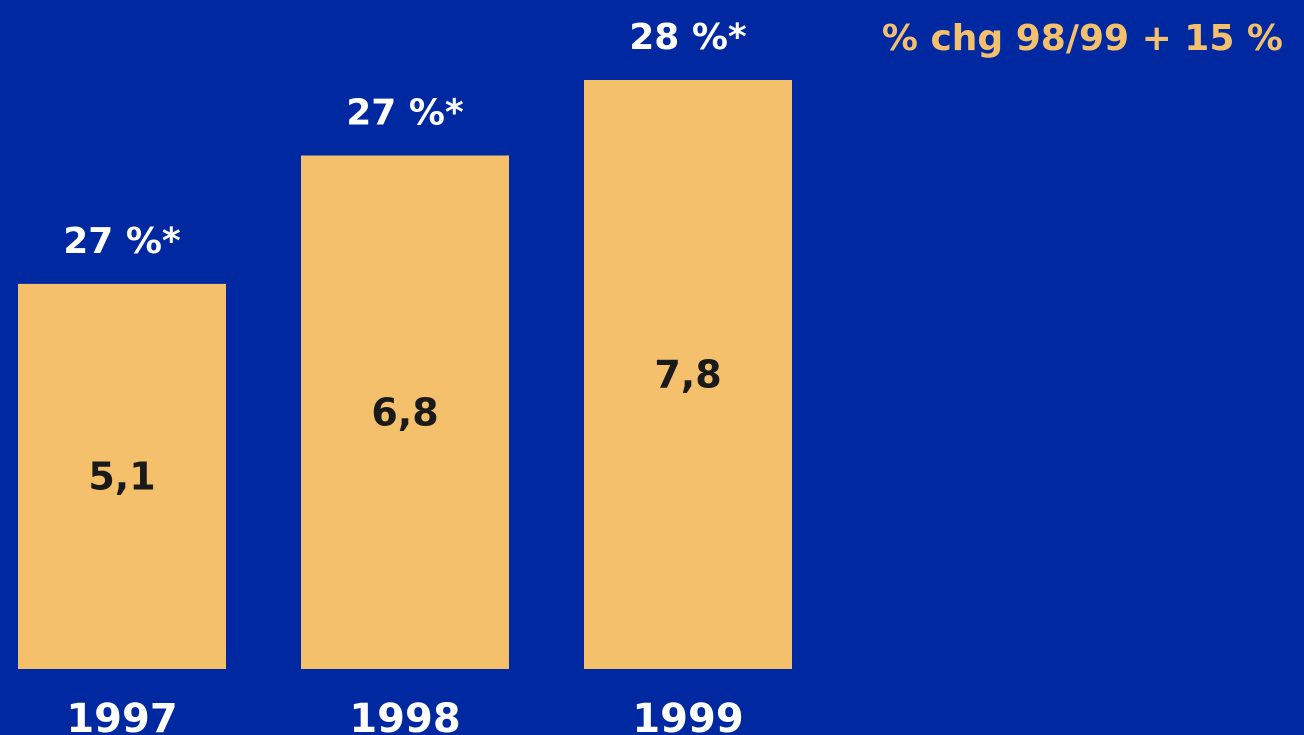  I want to click on bar-value-label: 6,8, so click(404, 412).